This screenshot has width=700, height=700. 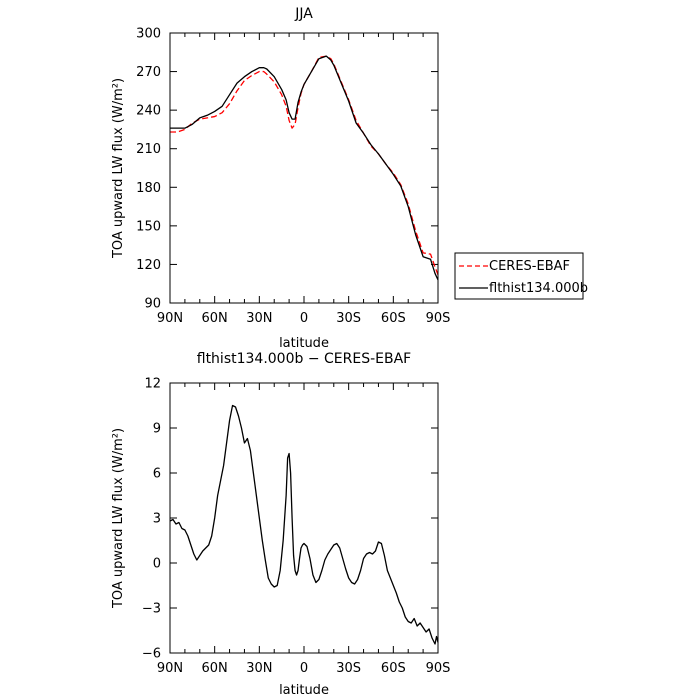 What do you see at coordinates (151, 609) in the screenshot?
I see `y-tick-label: −3` at bounding box center [151, 609].